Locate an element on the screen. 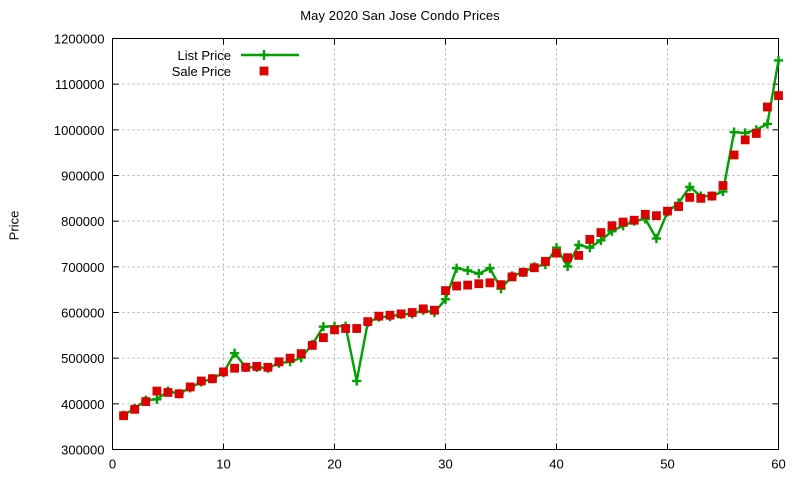  svg-text: 600000 is located at coordinates (82, 313).